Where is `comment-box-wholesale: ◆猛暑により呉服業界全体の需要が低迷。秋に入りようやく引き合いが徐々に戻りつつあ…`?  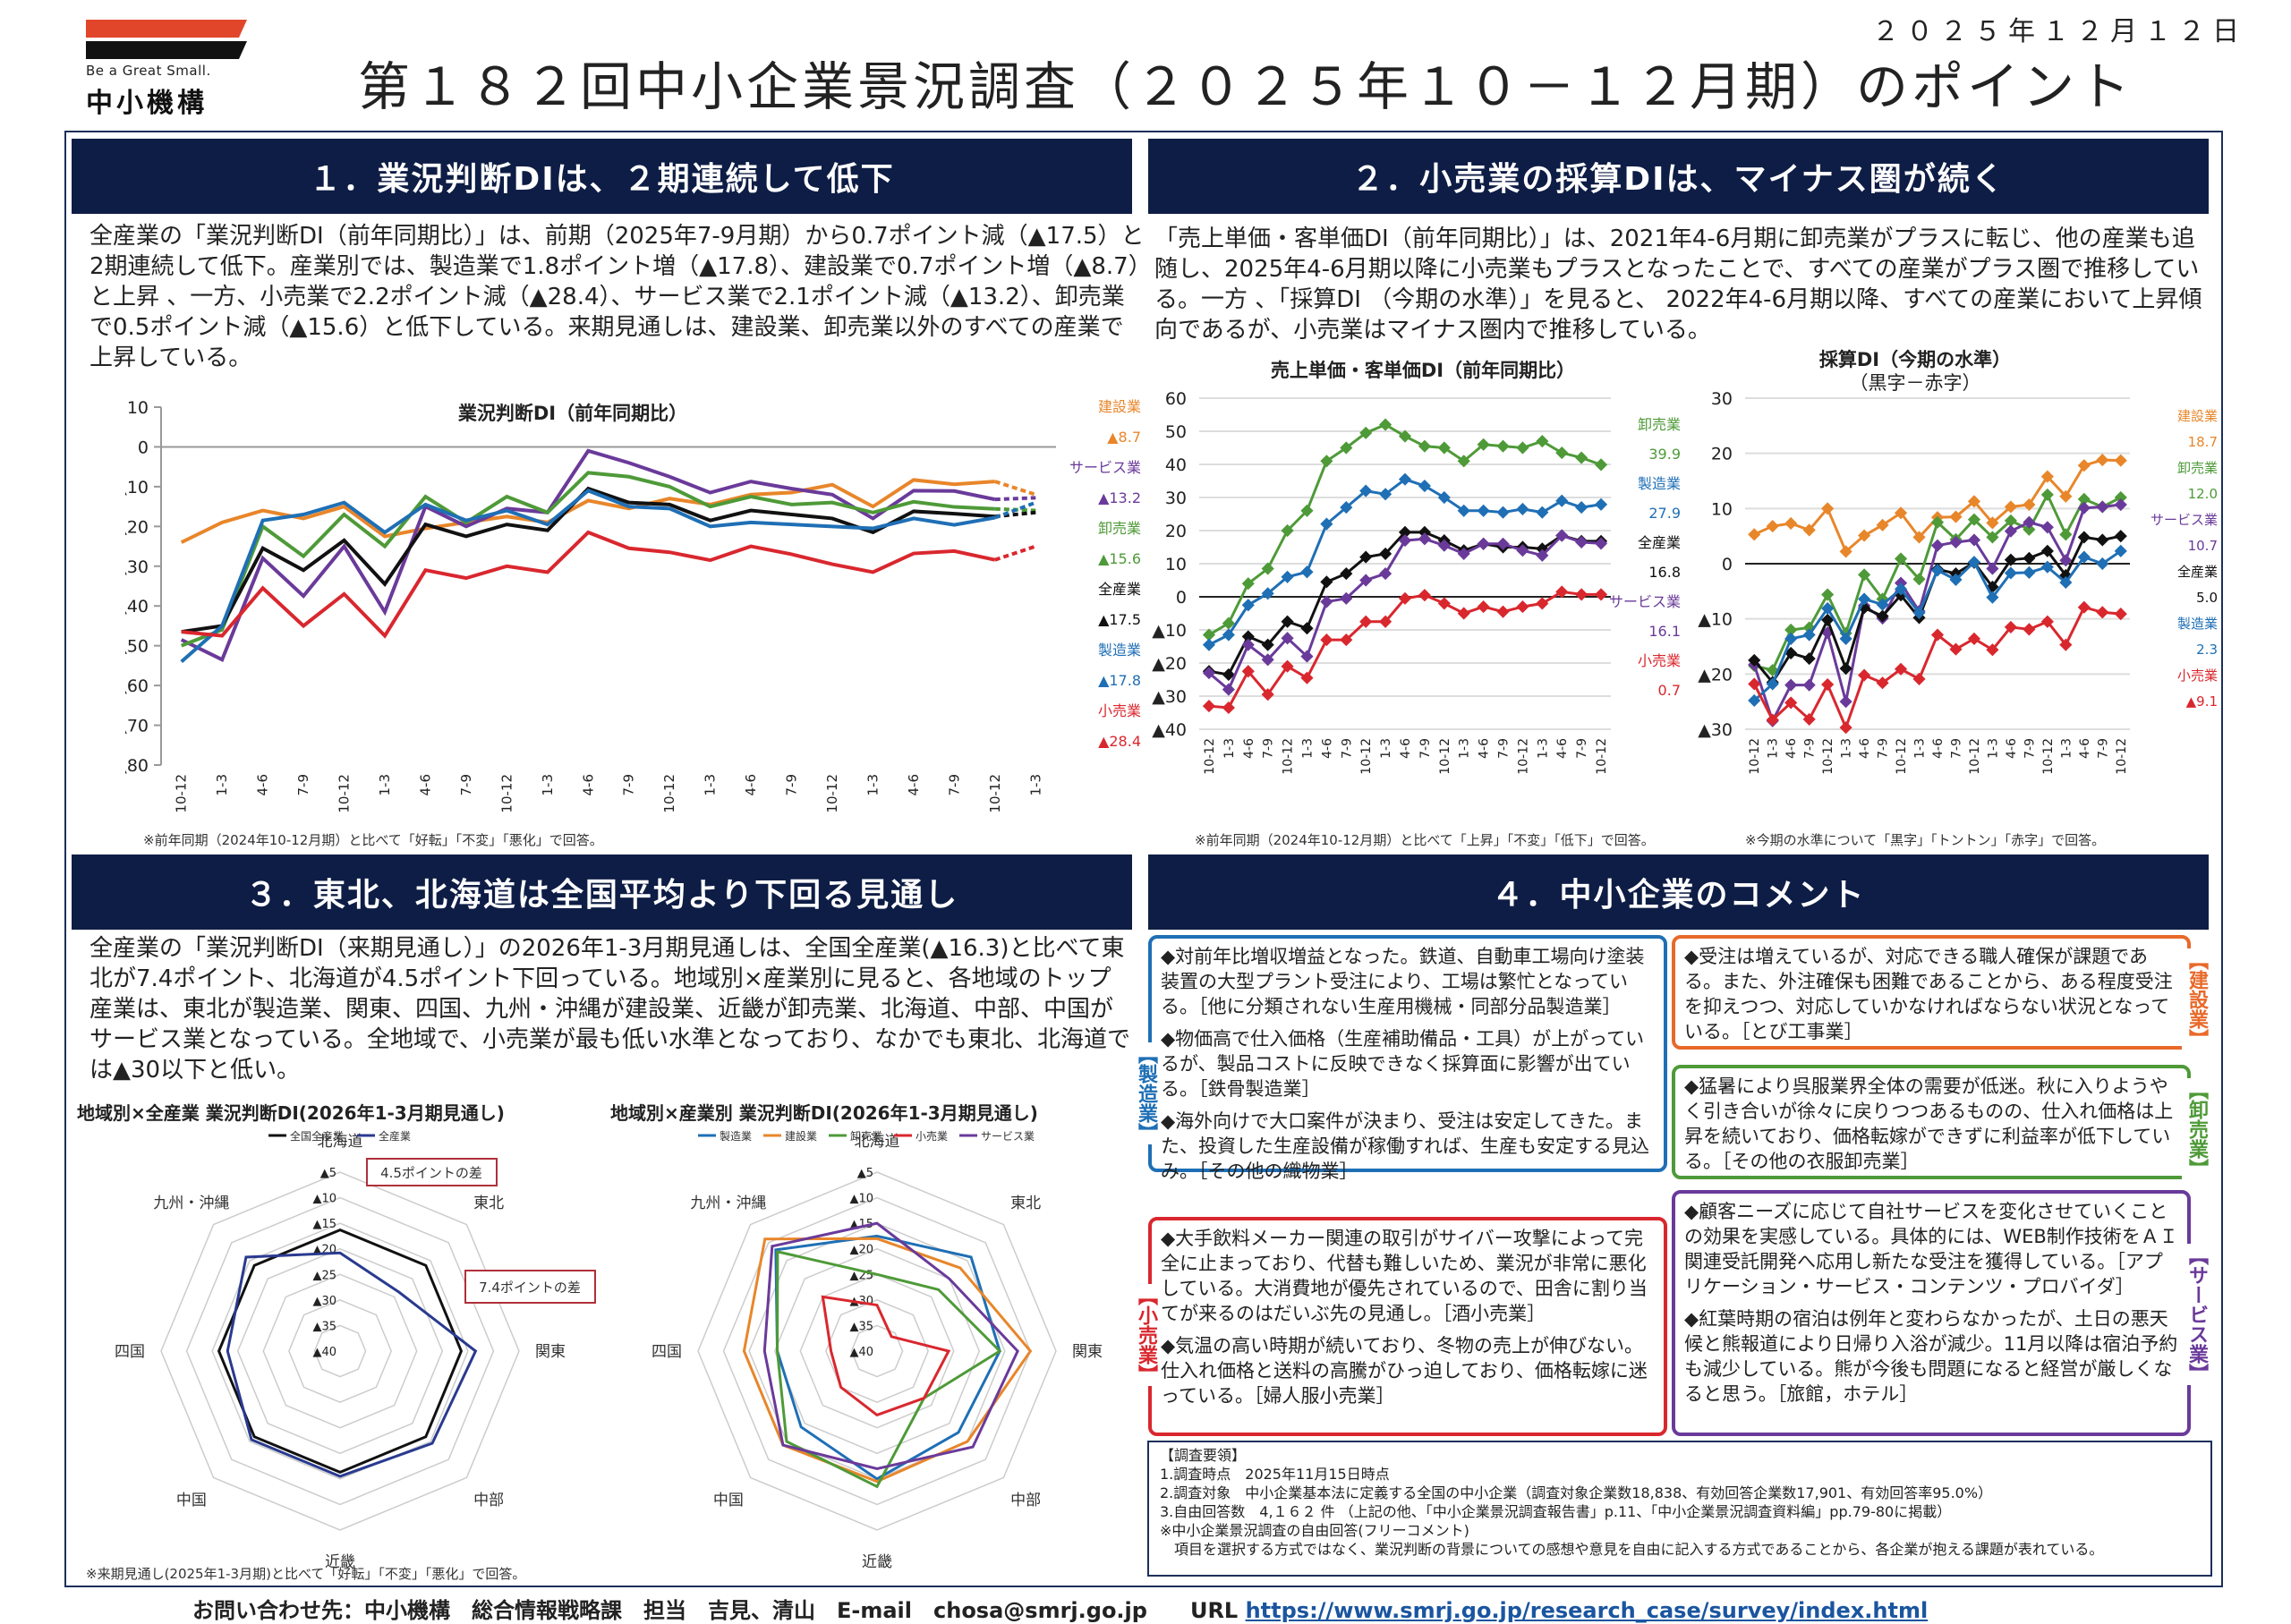
comment-box-wholesale: ◆猛暑により呉服業界全体の需要が低迷。秋に入りようやく引き合いが徐々に戻りつつあ… is located at coordinates (1931, 1122).